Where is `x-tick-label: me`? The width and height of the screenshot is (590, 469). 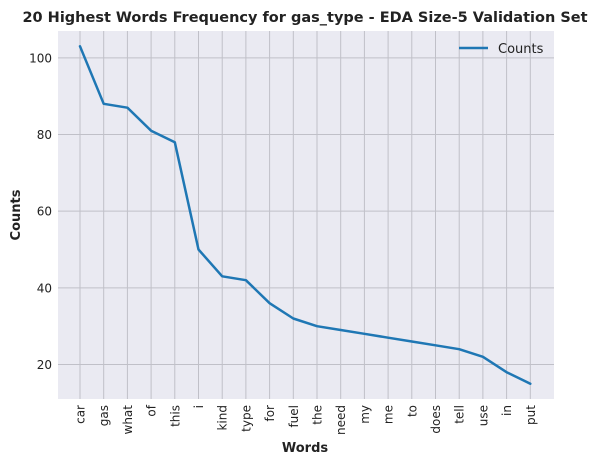 x-tick-label: me is located at coordinates (389, 414).